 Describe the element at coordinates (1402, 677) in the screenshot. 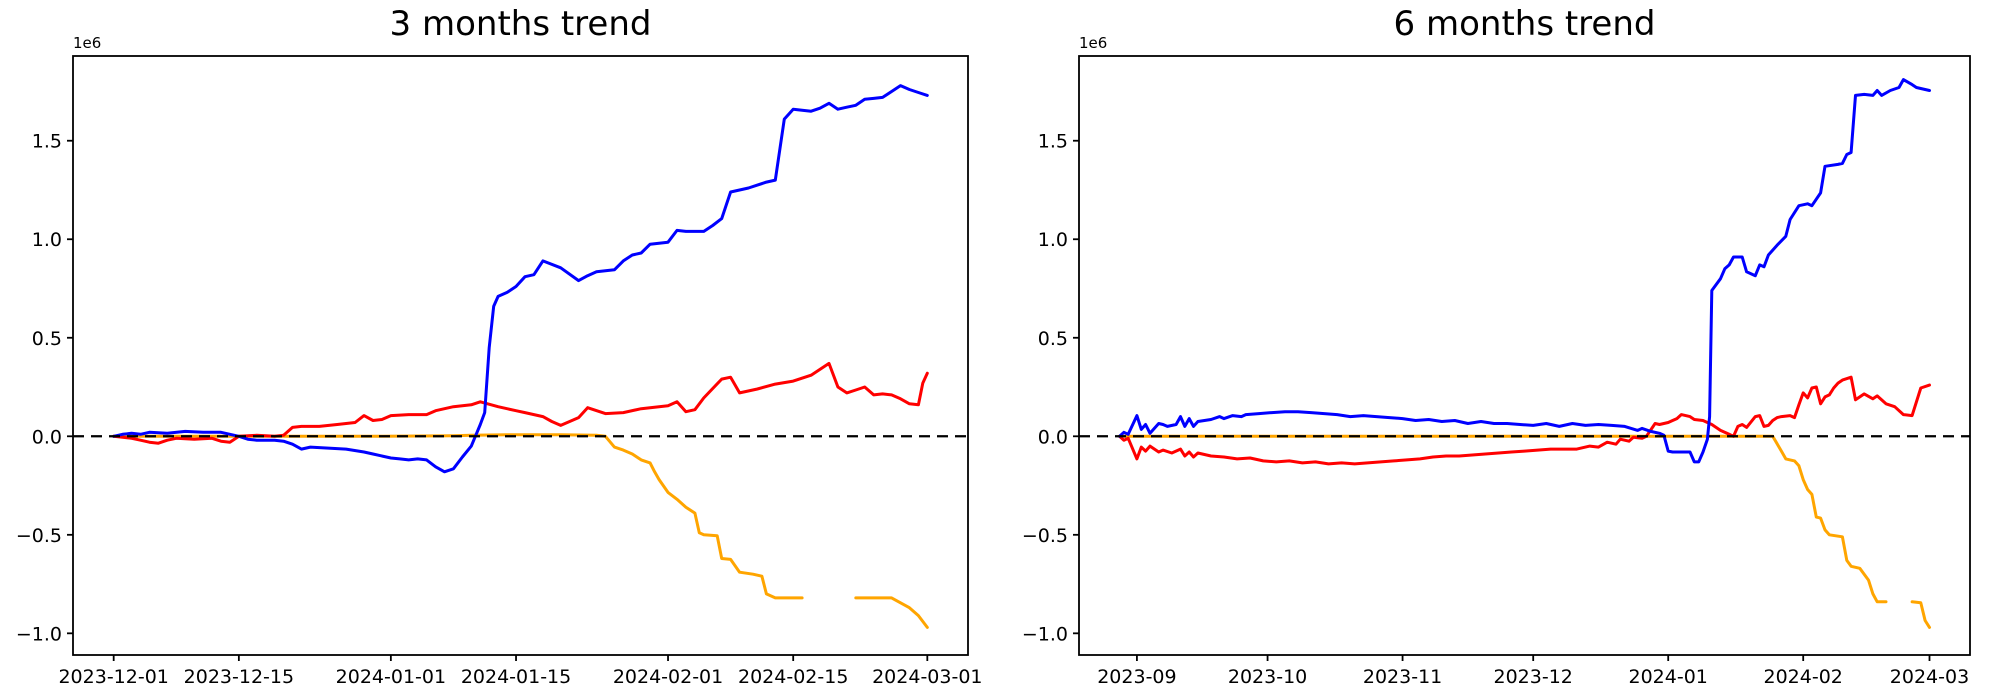

I see `x-tick-label: 2023-11` at that location.